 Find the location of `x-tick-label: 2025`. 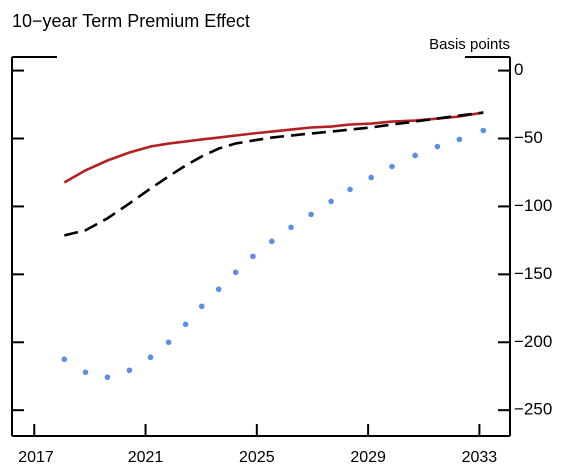

x-tick-label: 2025 is located at coordinates (257, 457).